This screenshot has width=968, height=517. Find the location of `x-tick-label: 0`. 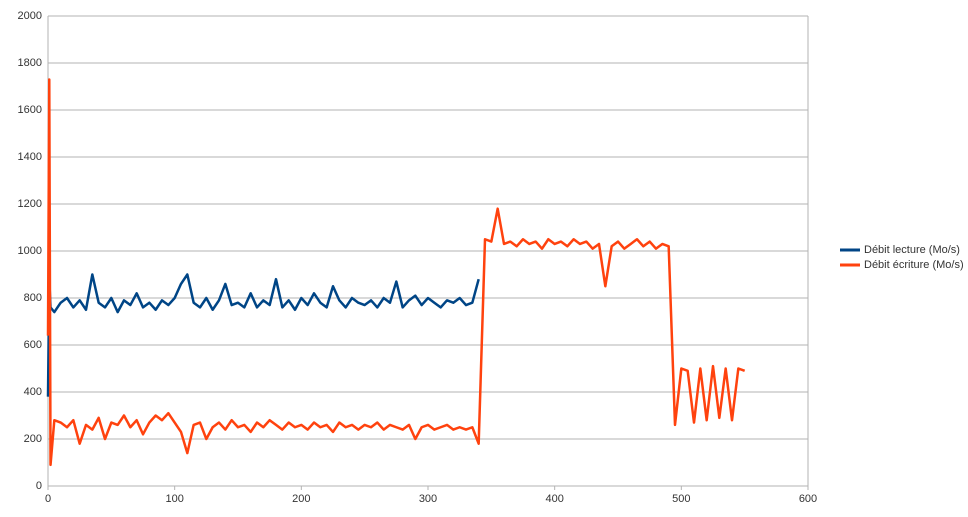

x-tick-label: 0 is located at coordinates (48, 499).